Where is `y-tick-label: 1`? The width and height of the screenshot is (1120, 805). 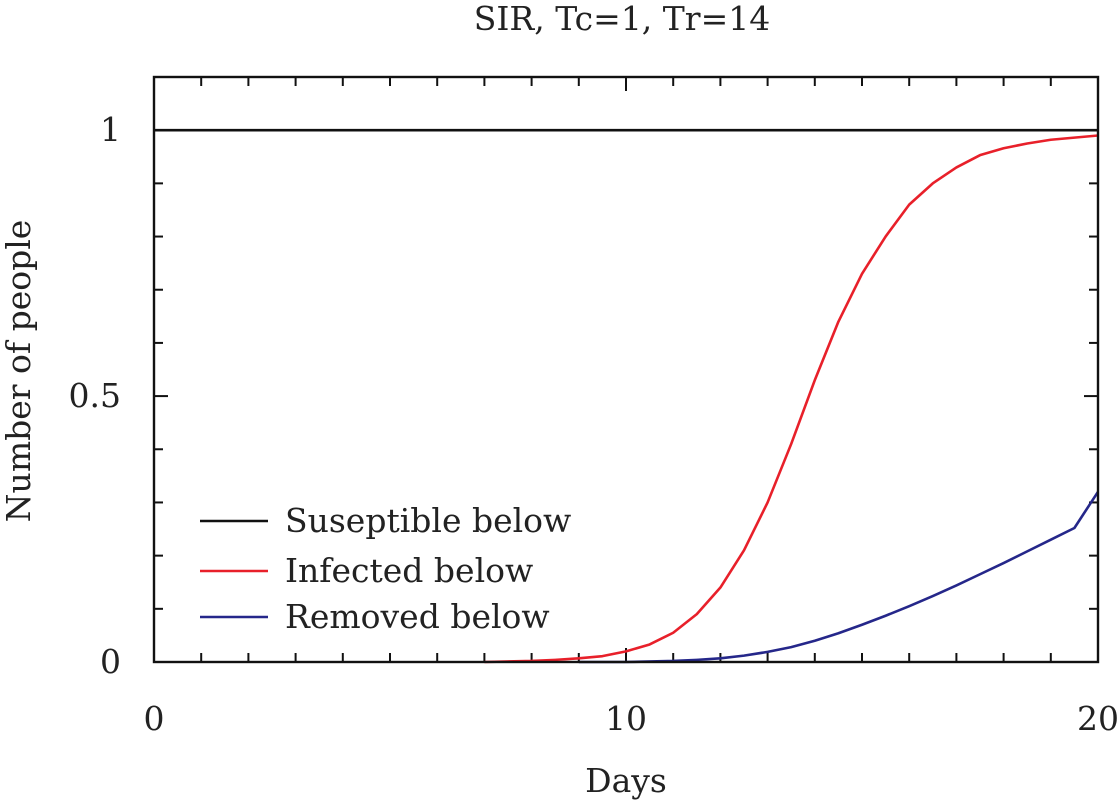 y-tick-label: 1 is located at coordinates (110, 129).